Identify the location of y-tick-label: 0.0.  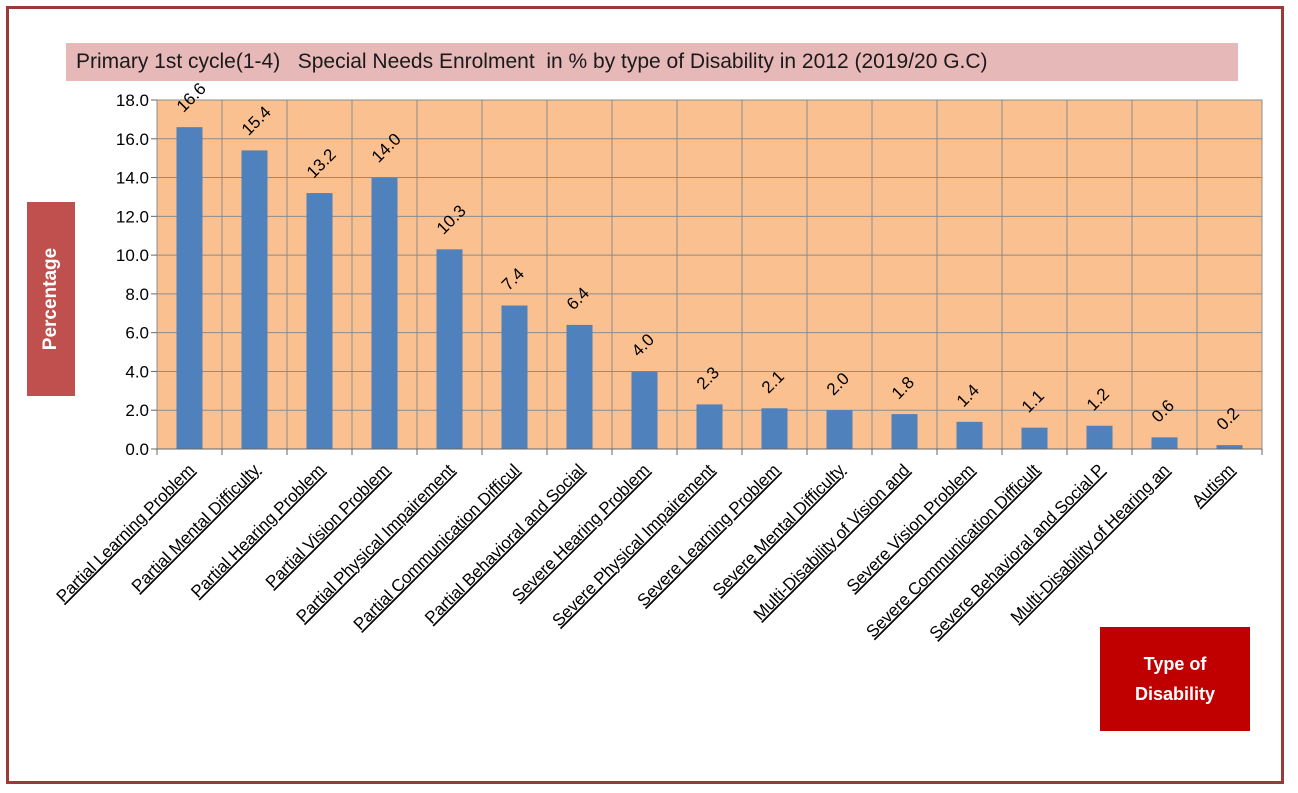
(137, 449).